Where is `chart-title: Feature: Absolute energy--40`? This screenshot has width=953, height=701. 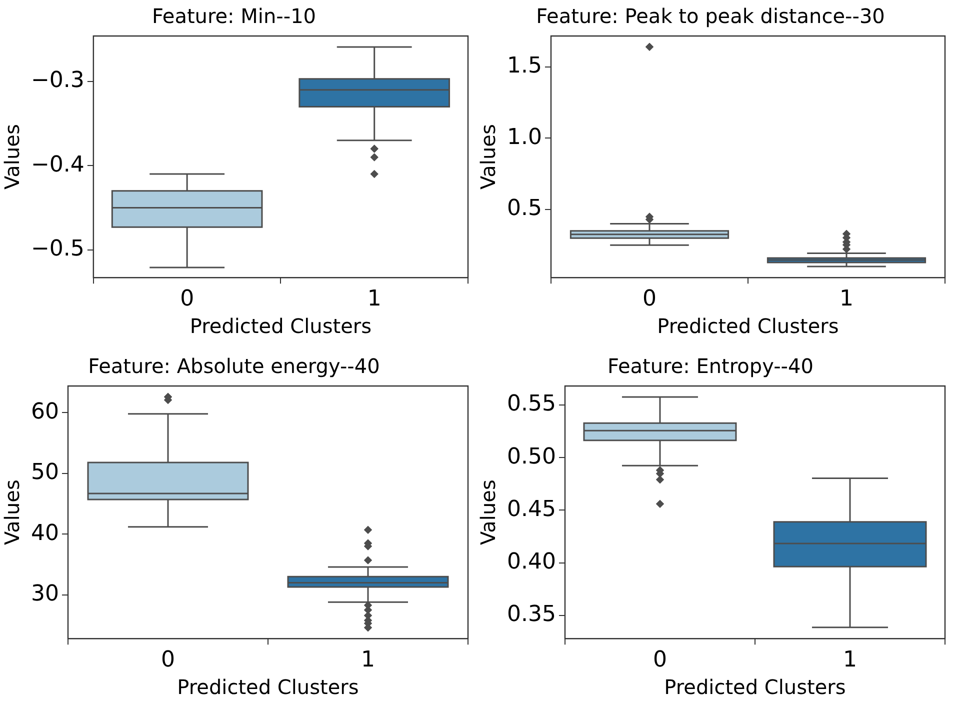 chart-title: Feature: Absolute energy--40 is located at coordinates (234, 366).